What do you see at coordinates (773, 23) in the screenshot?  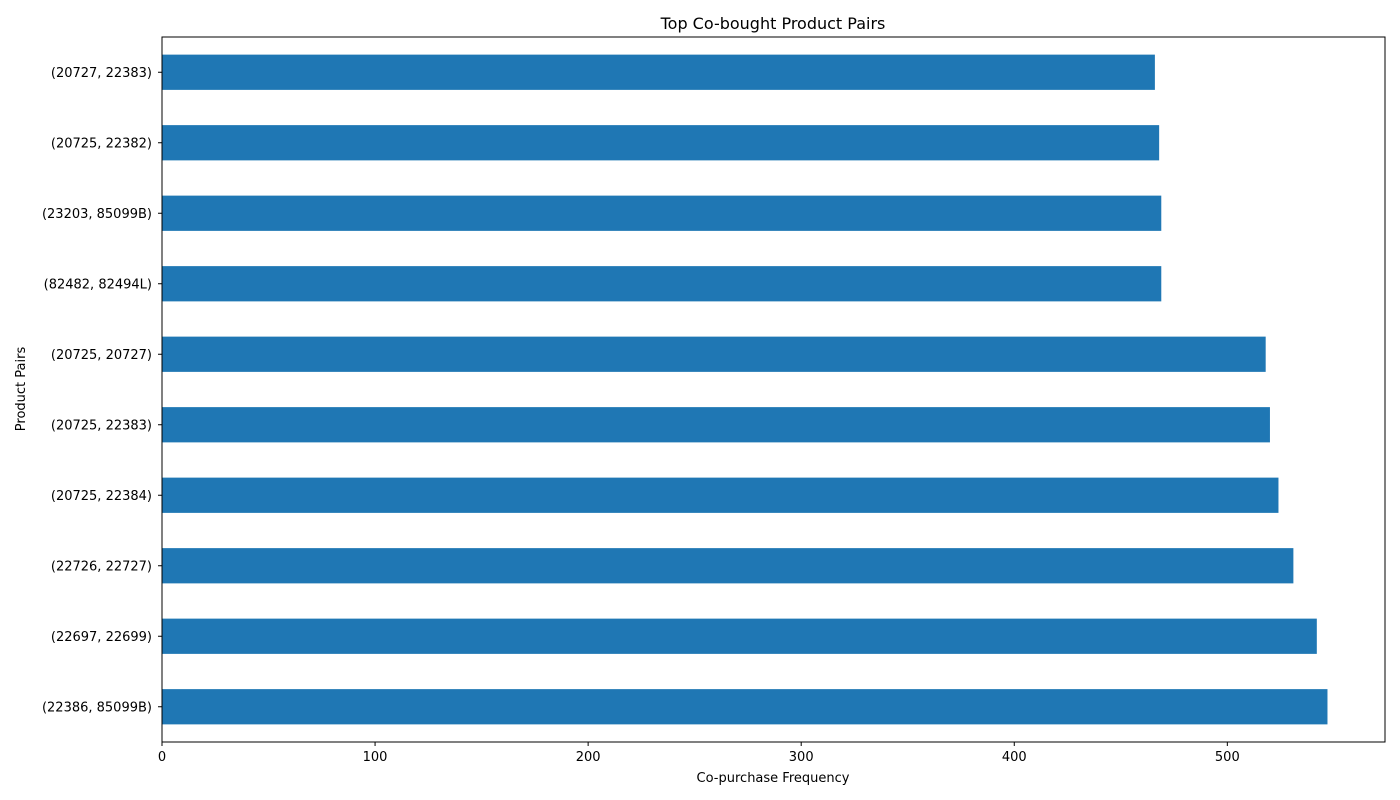 I see `chart-title: Top Co-bought Product Pairs` at bounding box center [773, 23].